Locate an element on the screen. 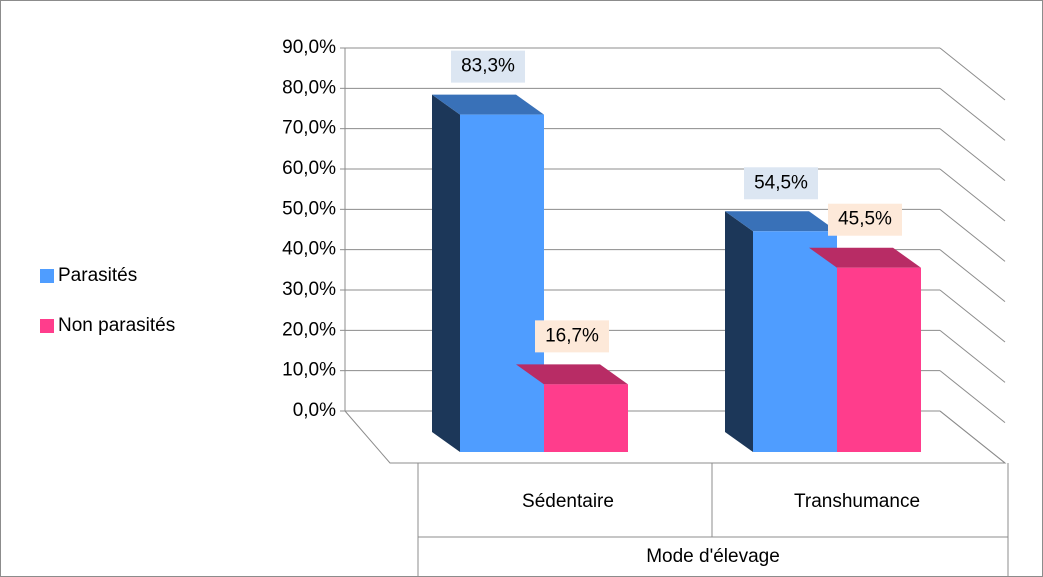 The width and height of the screenshot is (1043, 577). y-tick-label: 20,0% is located at coordinates (309, 329).